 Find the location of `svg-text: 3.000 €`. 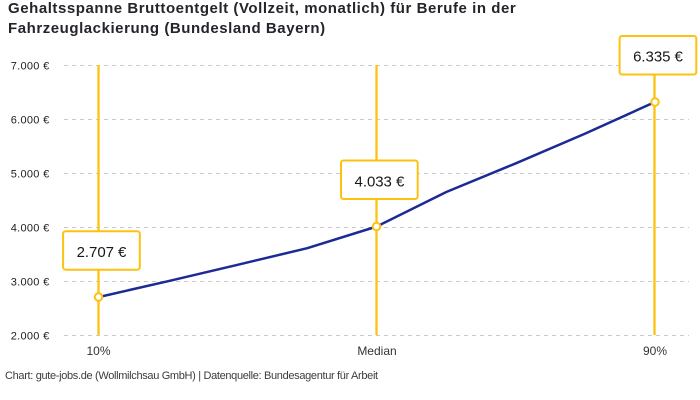

svg-text: 3.000 € is located at coordinates (30, 283).